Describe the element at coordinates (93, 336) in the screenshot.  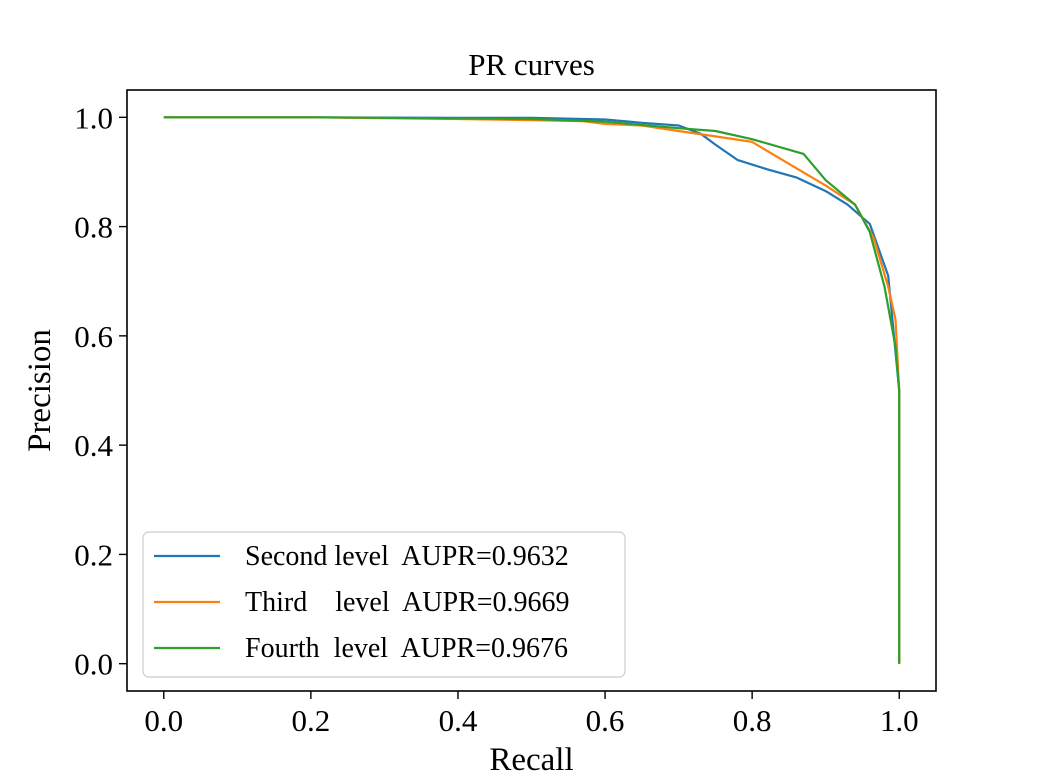
I see `y-tick-label: 0.6` at that location.